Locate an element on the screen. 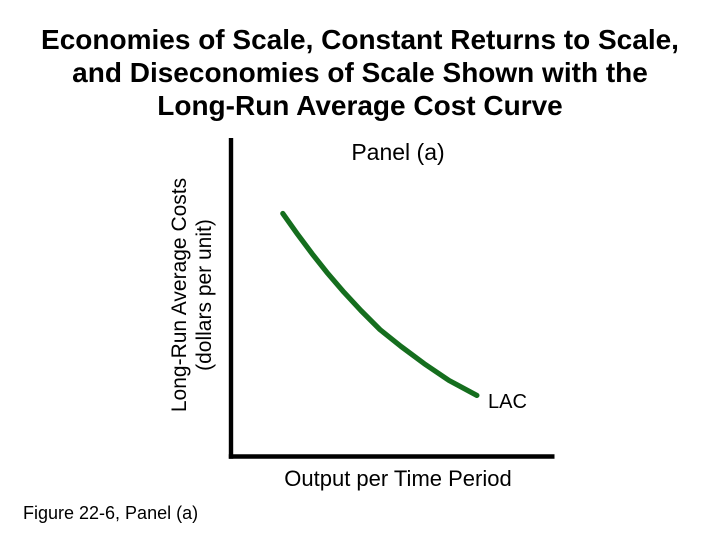  panel-label: Panel (a) is located at coordinates (398, 152).